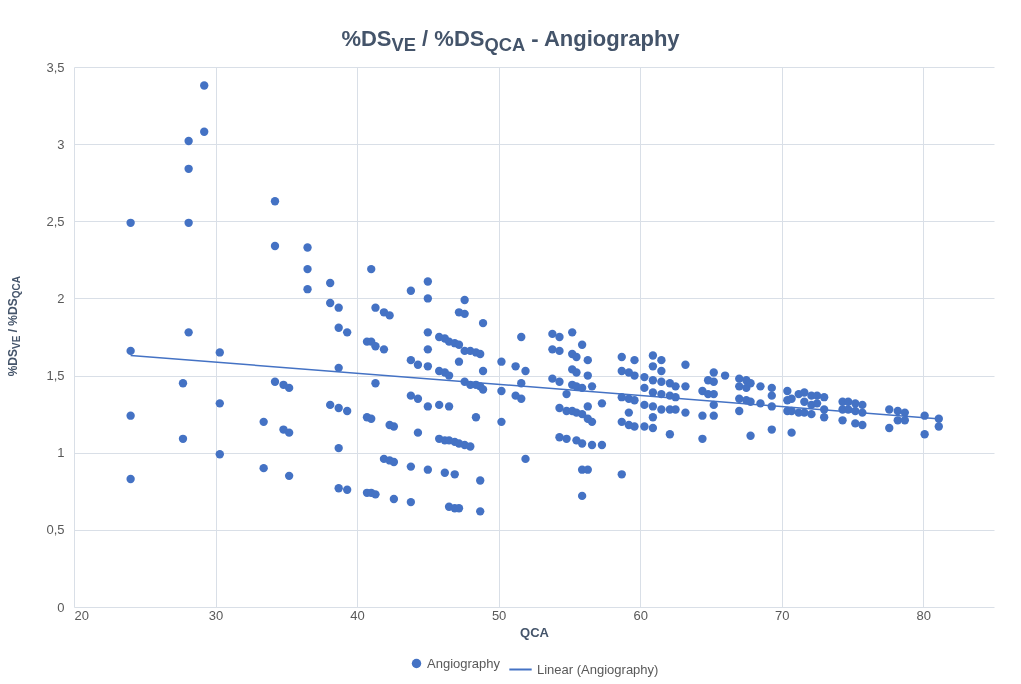 This screenshot has height=684, width=1021. Describe the element at coordinates (55, 530) in the screenshot. I see `y-tick-label: 0,5` at that location.